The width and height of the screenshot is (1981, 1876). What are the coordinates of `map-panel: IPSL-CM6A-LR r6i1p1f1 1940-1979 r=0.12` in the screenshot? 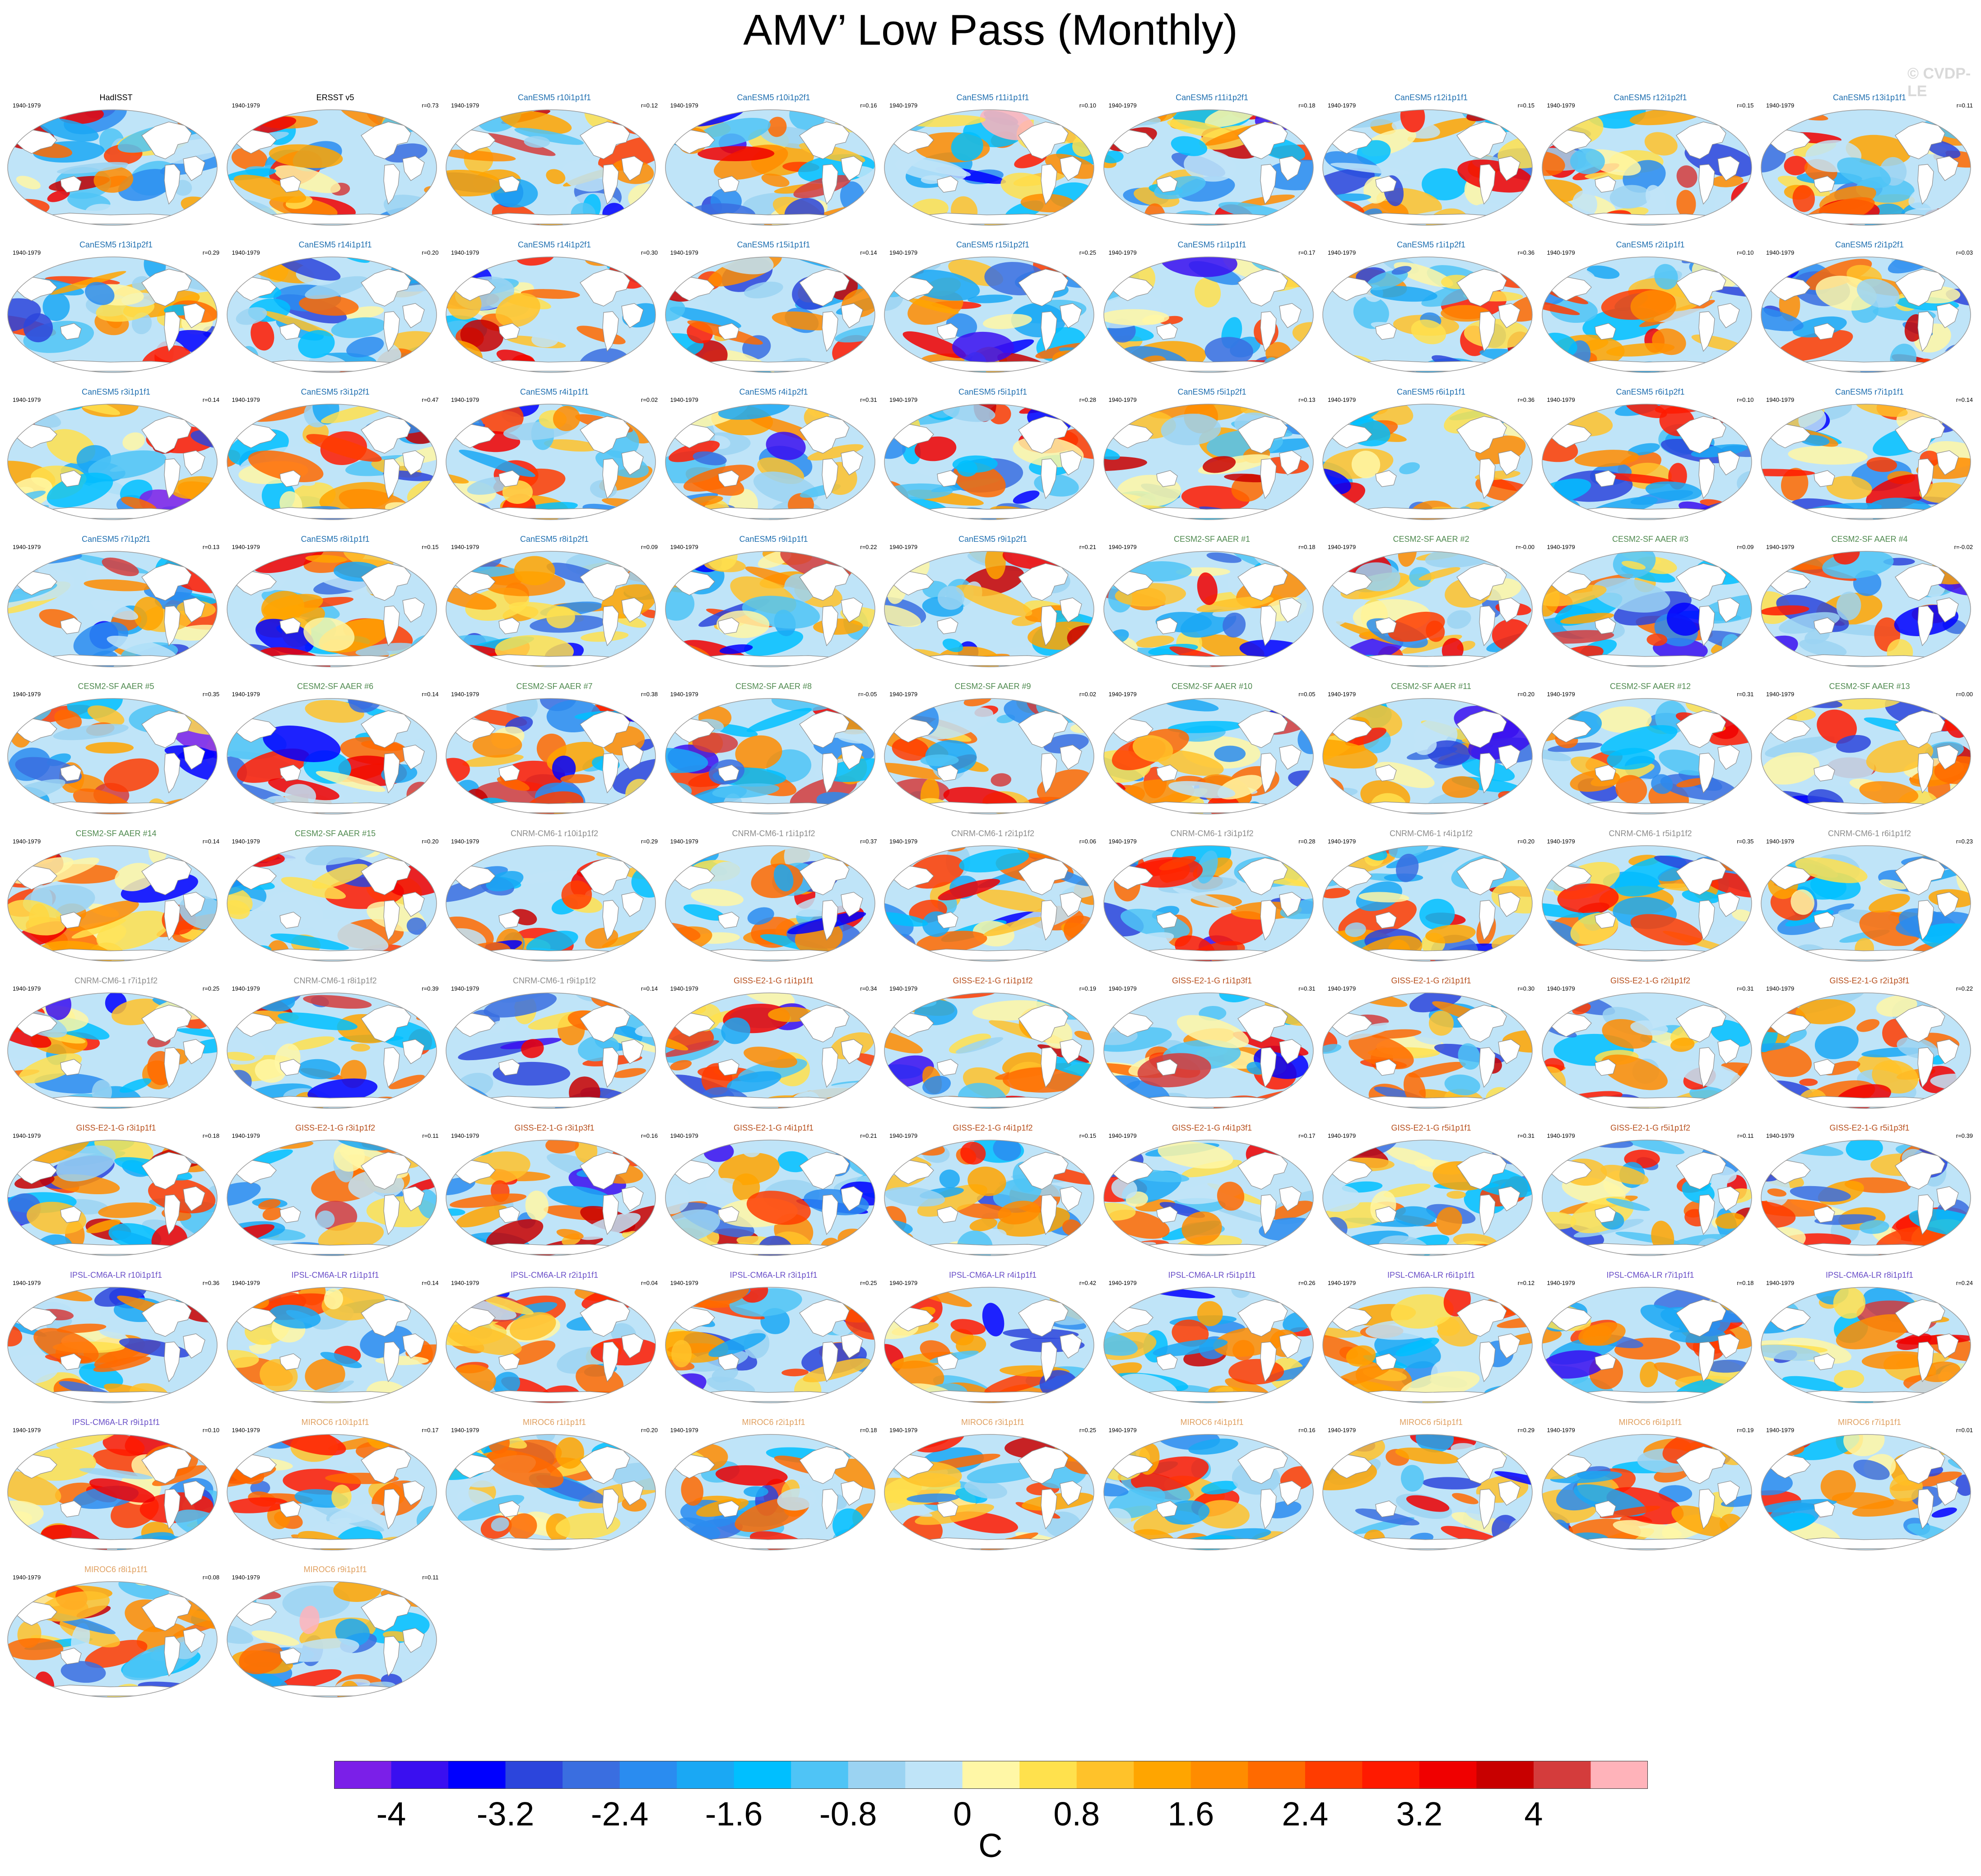 It's located at (1431, 1345).